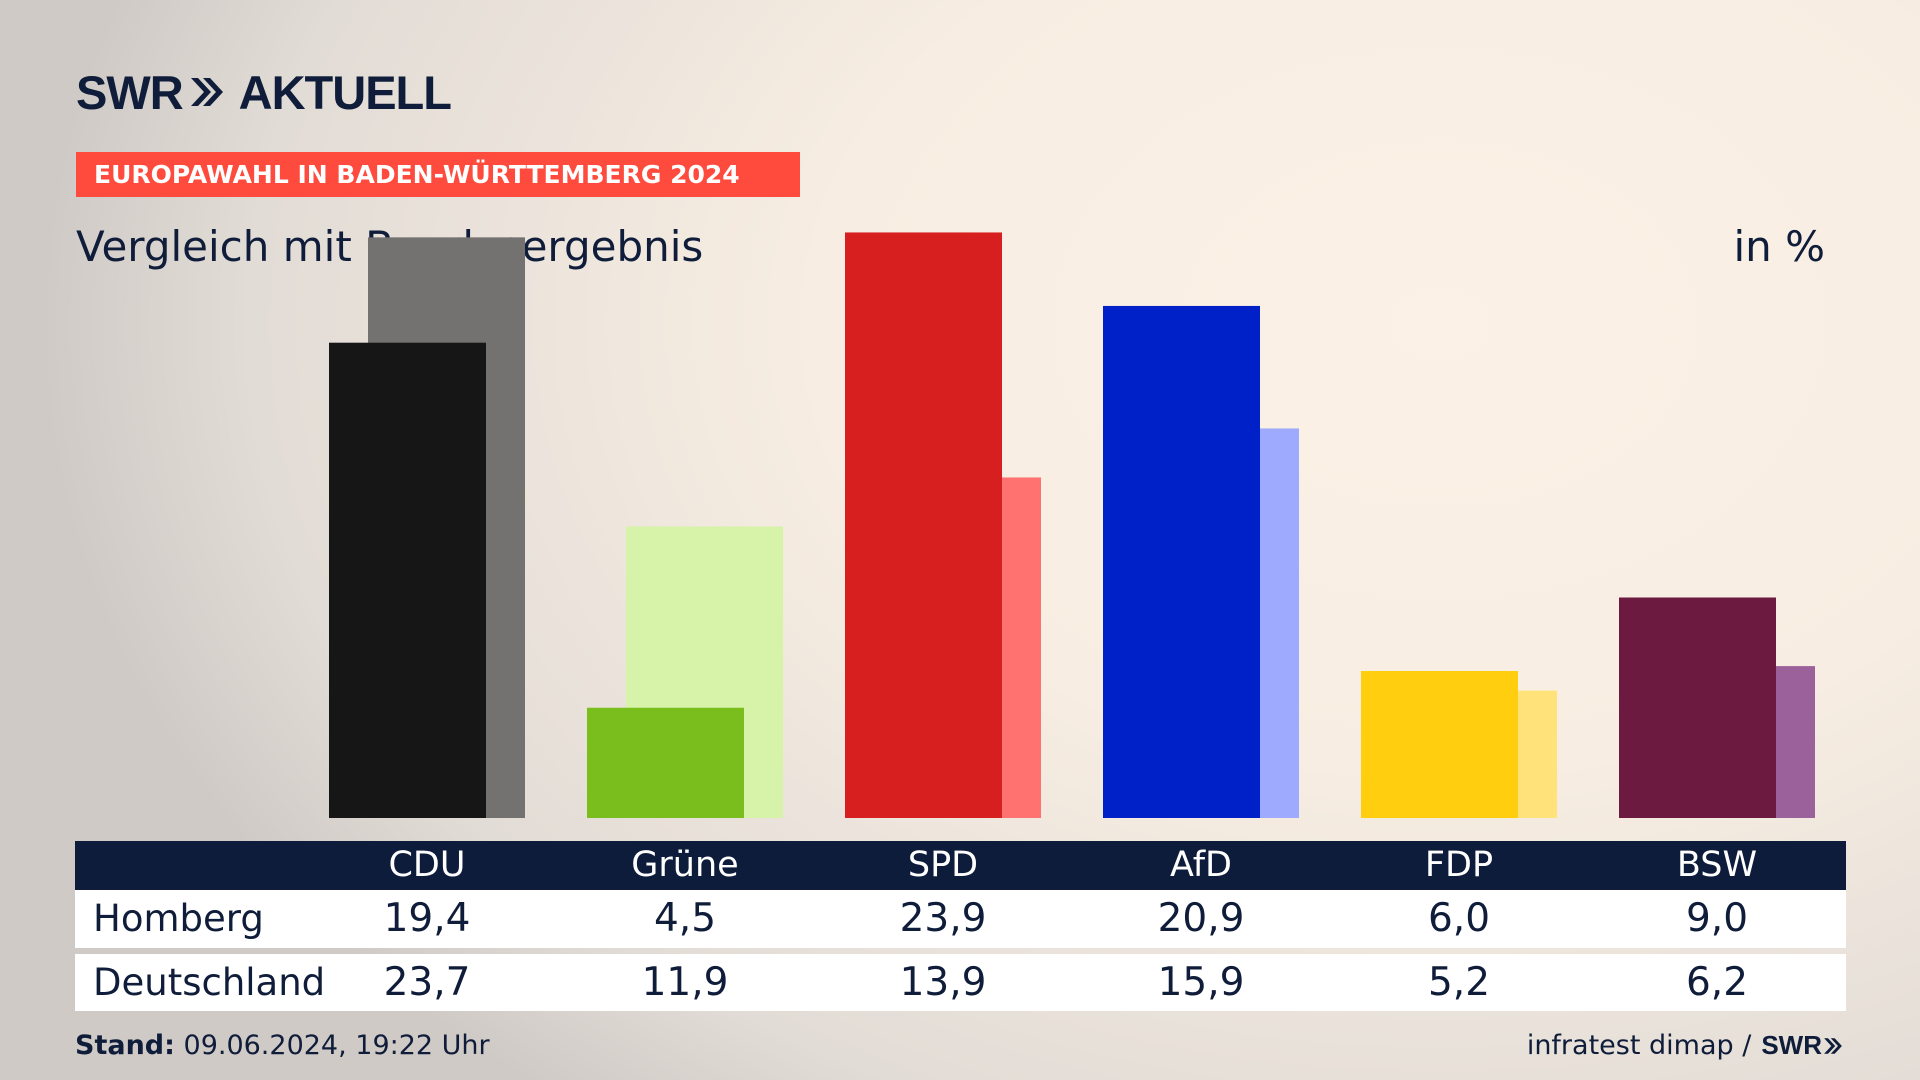 The width and height of the screenshot is (1920, 1080). Describe the element at coordinates (427, 865) in the screenshot. I see `column-header: CDU` at that location.